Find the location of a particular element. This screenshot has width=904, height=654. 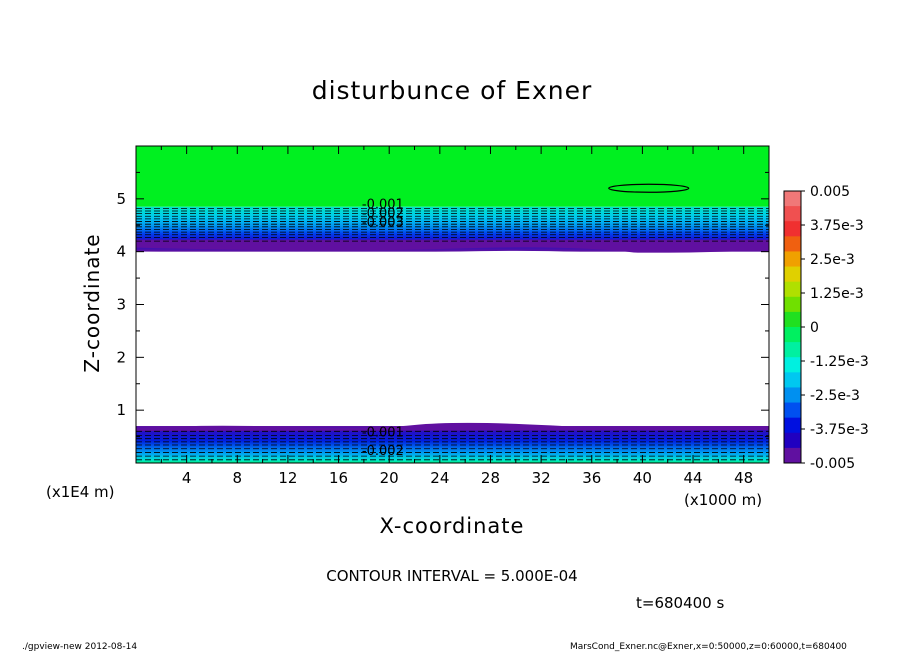

y-tick-label: 4 is located at coordinates (121, 252).